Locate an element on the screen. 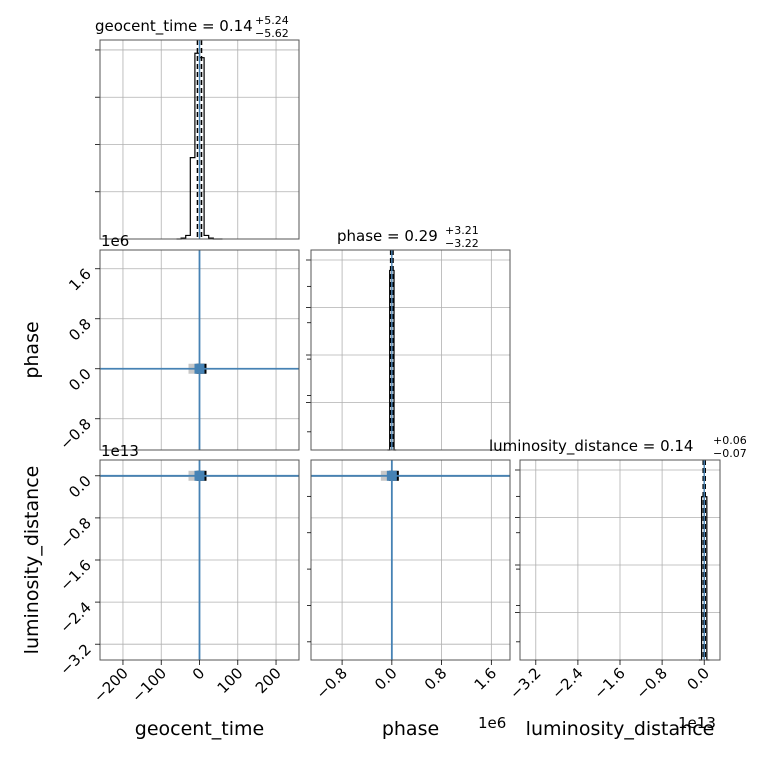 The height and width of the screenshot is (760, 760). ytick-label-phase-3: 1.6 is located at coordinates (80, 280).